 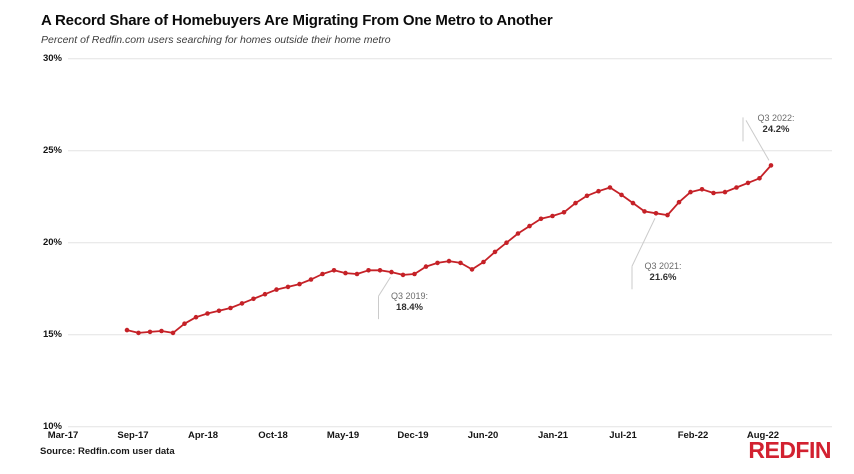 What do you see at coordinates (107, 451) in the screenshot?
I see `source-note: Source: Redfin.com user data` at bounding box center [107, 451].